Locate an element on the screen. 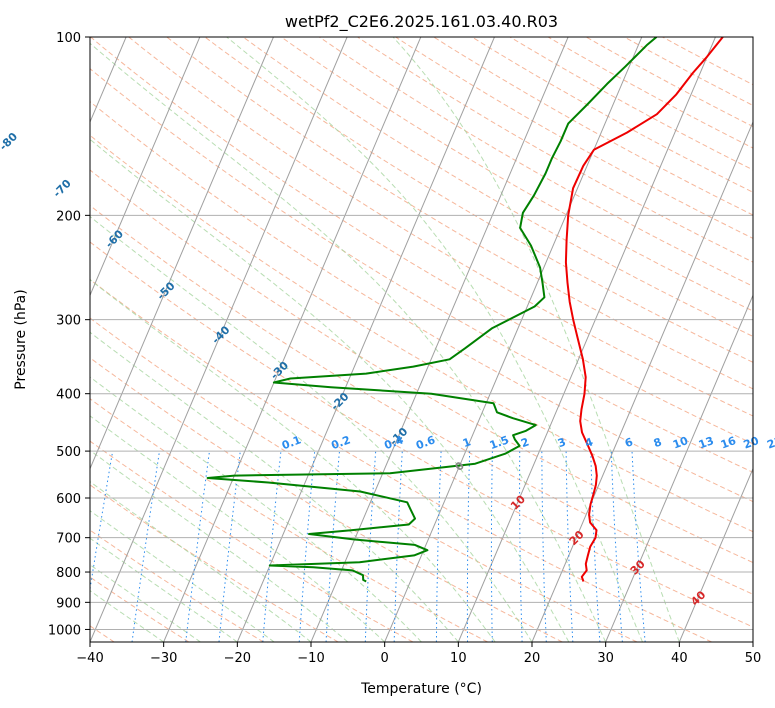  mixing-ratio-label: 3 is located at coordinates (562, 442).